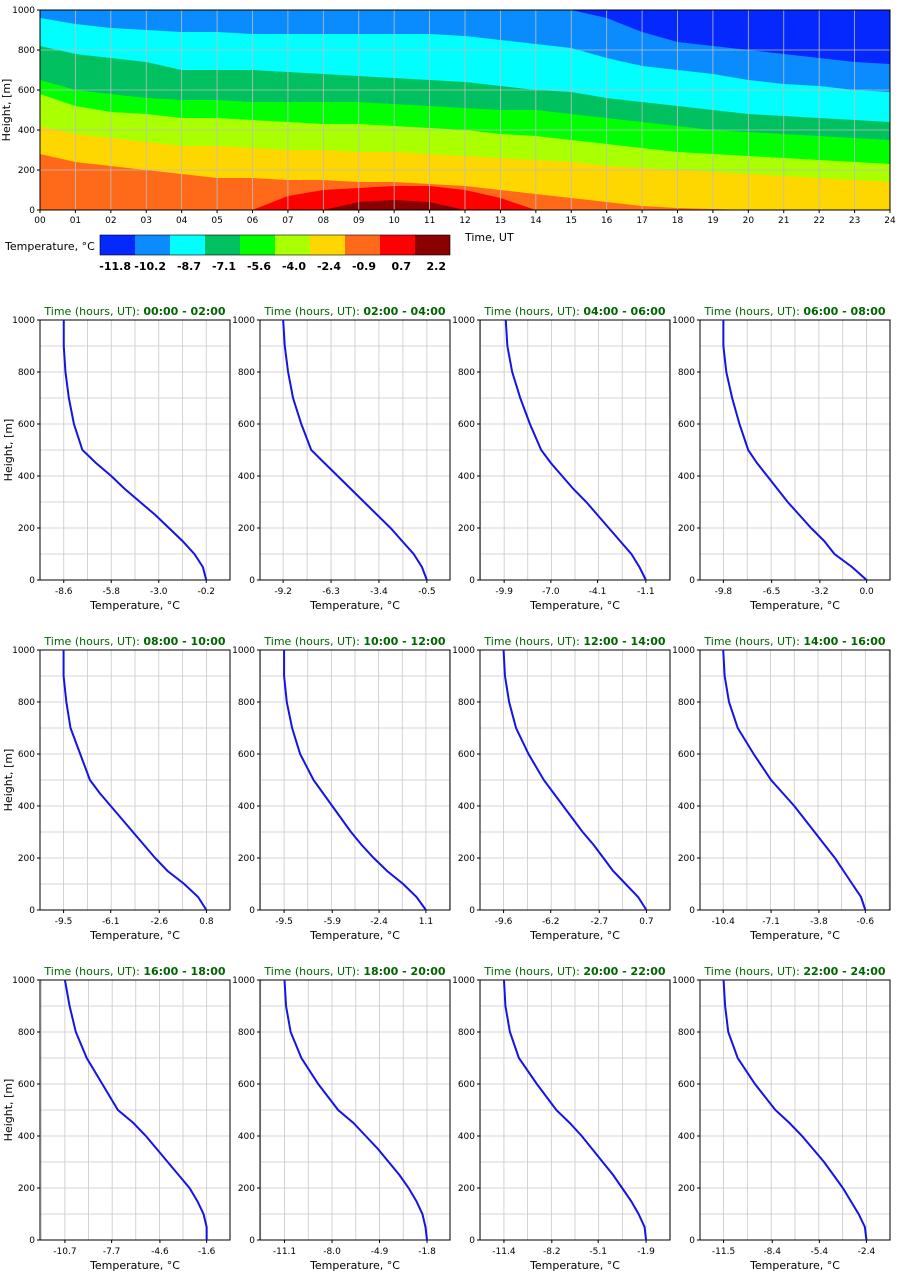 The width and height of the screenshot is (900, 1284). I want to click on heatmap-y-tick-label: 200, so click(26, 171).